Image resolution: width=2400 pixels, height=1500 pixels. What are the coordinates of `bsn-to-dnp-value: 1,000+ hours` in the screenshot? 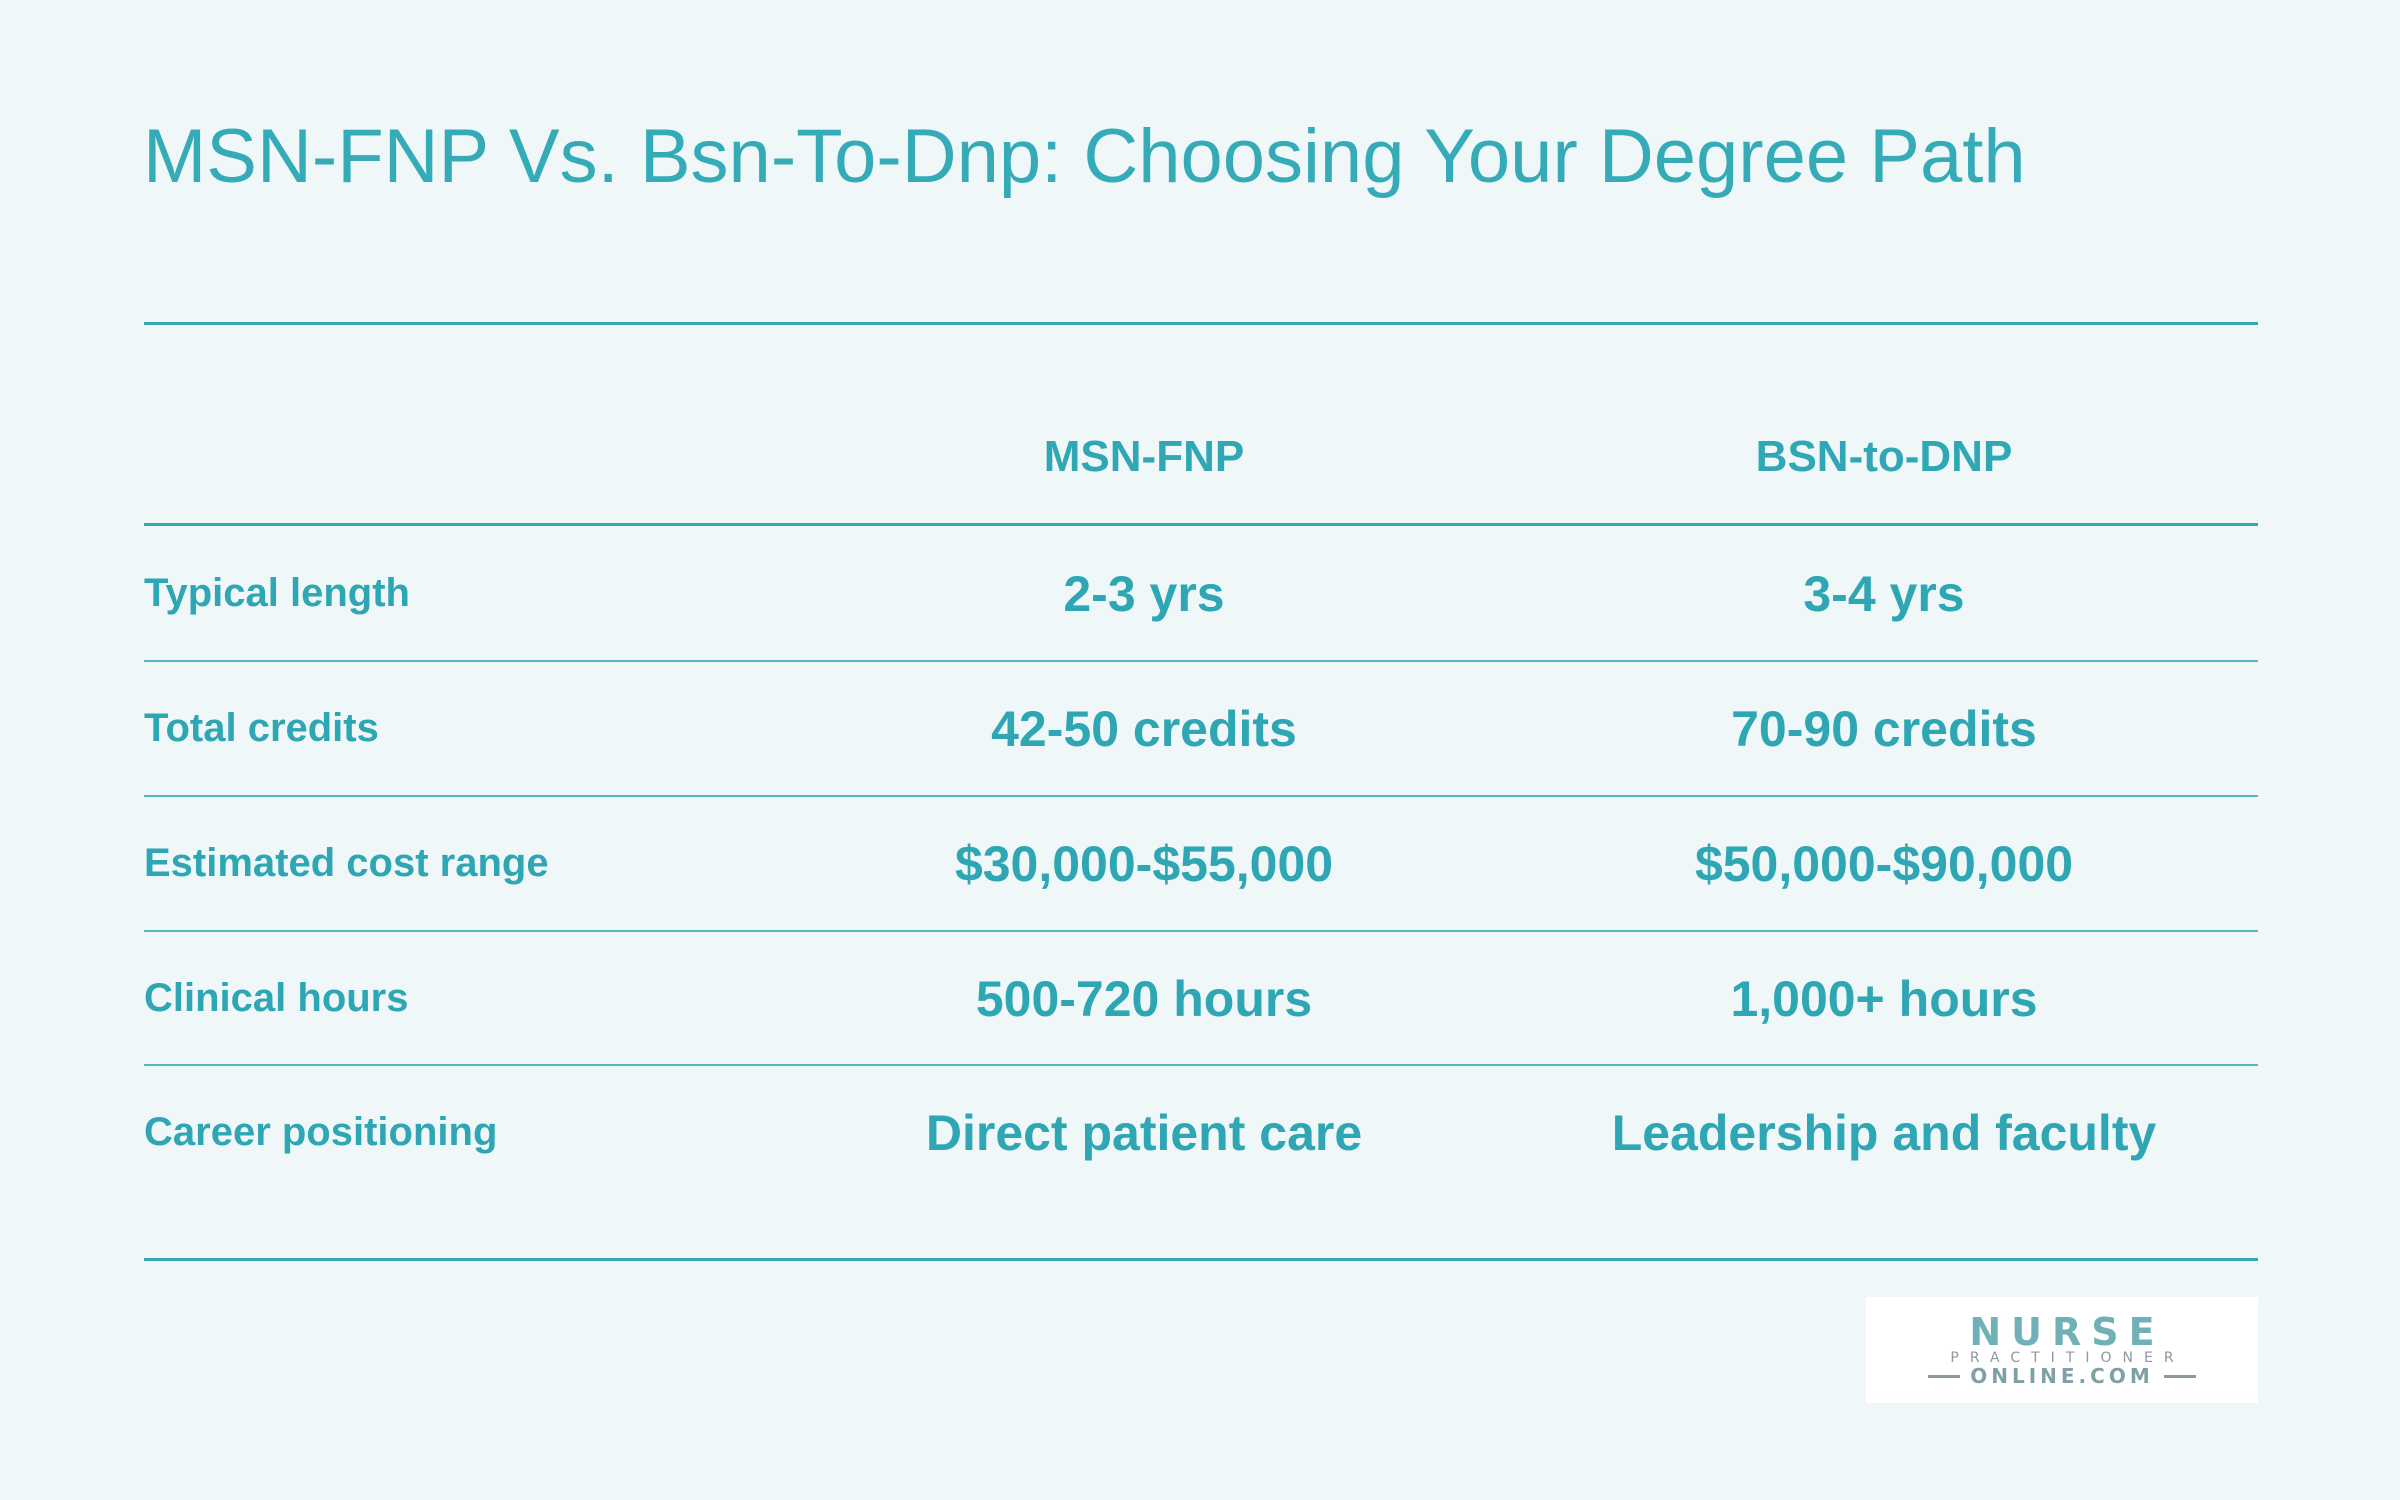 It's located at (1884, 998).